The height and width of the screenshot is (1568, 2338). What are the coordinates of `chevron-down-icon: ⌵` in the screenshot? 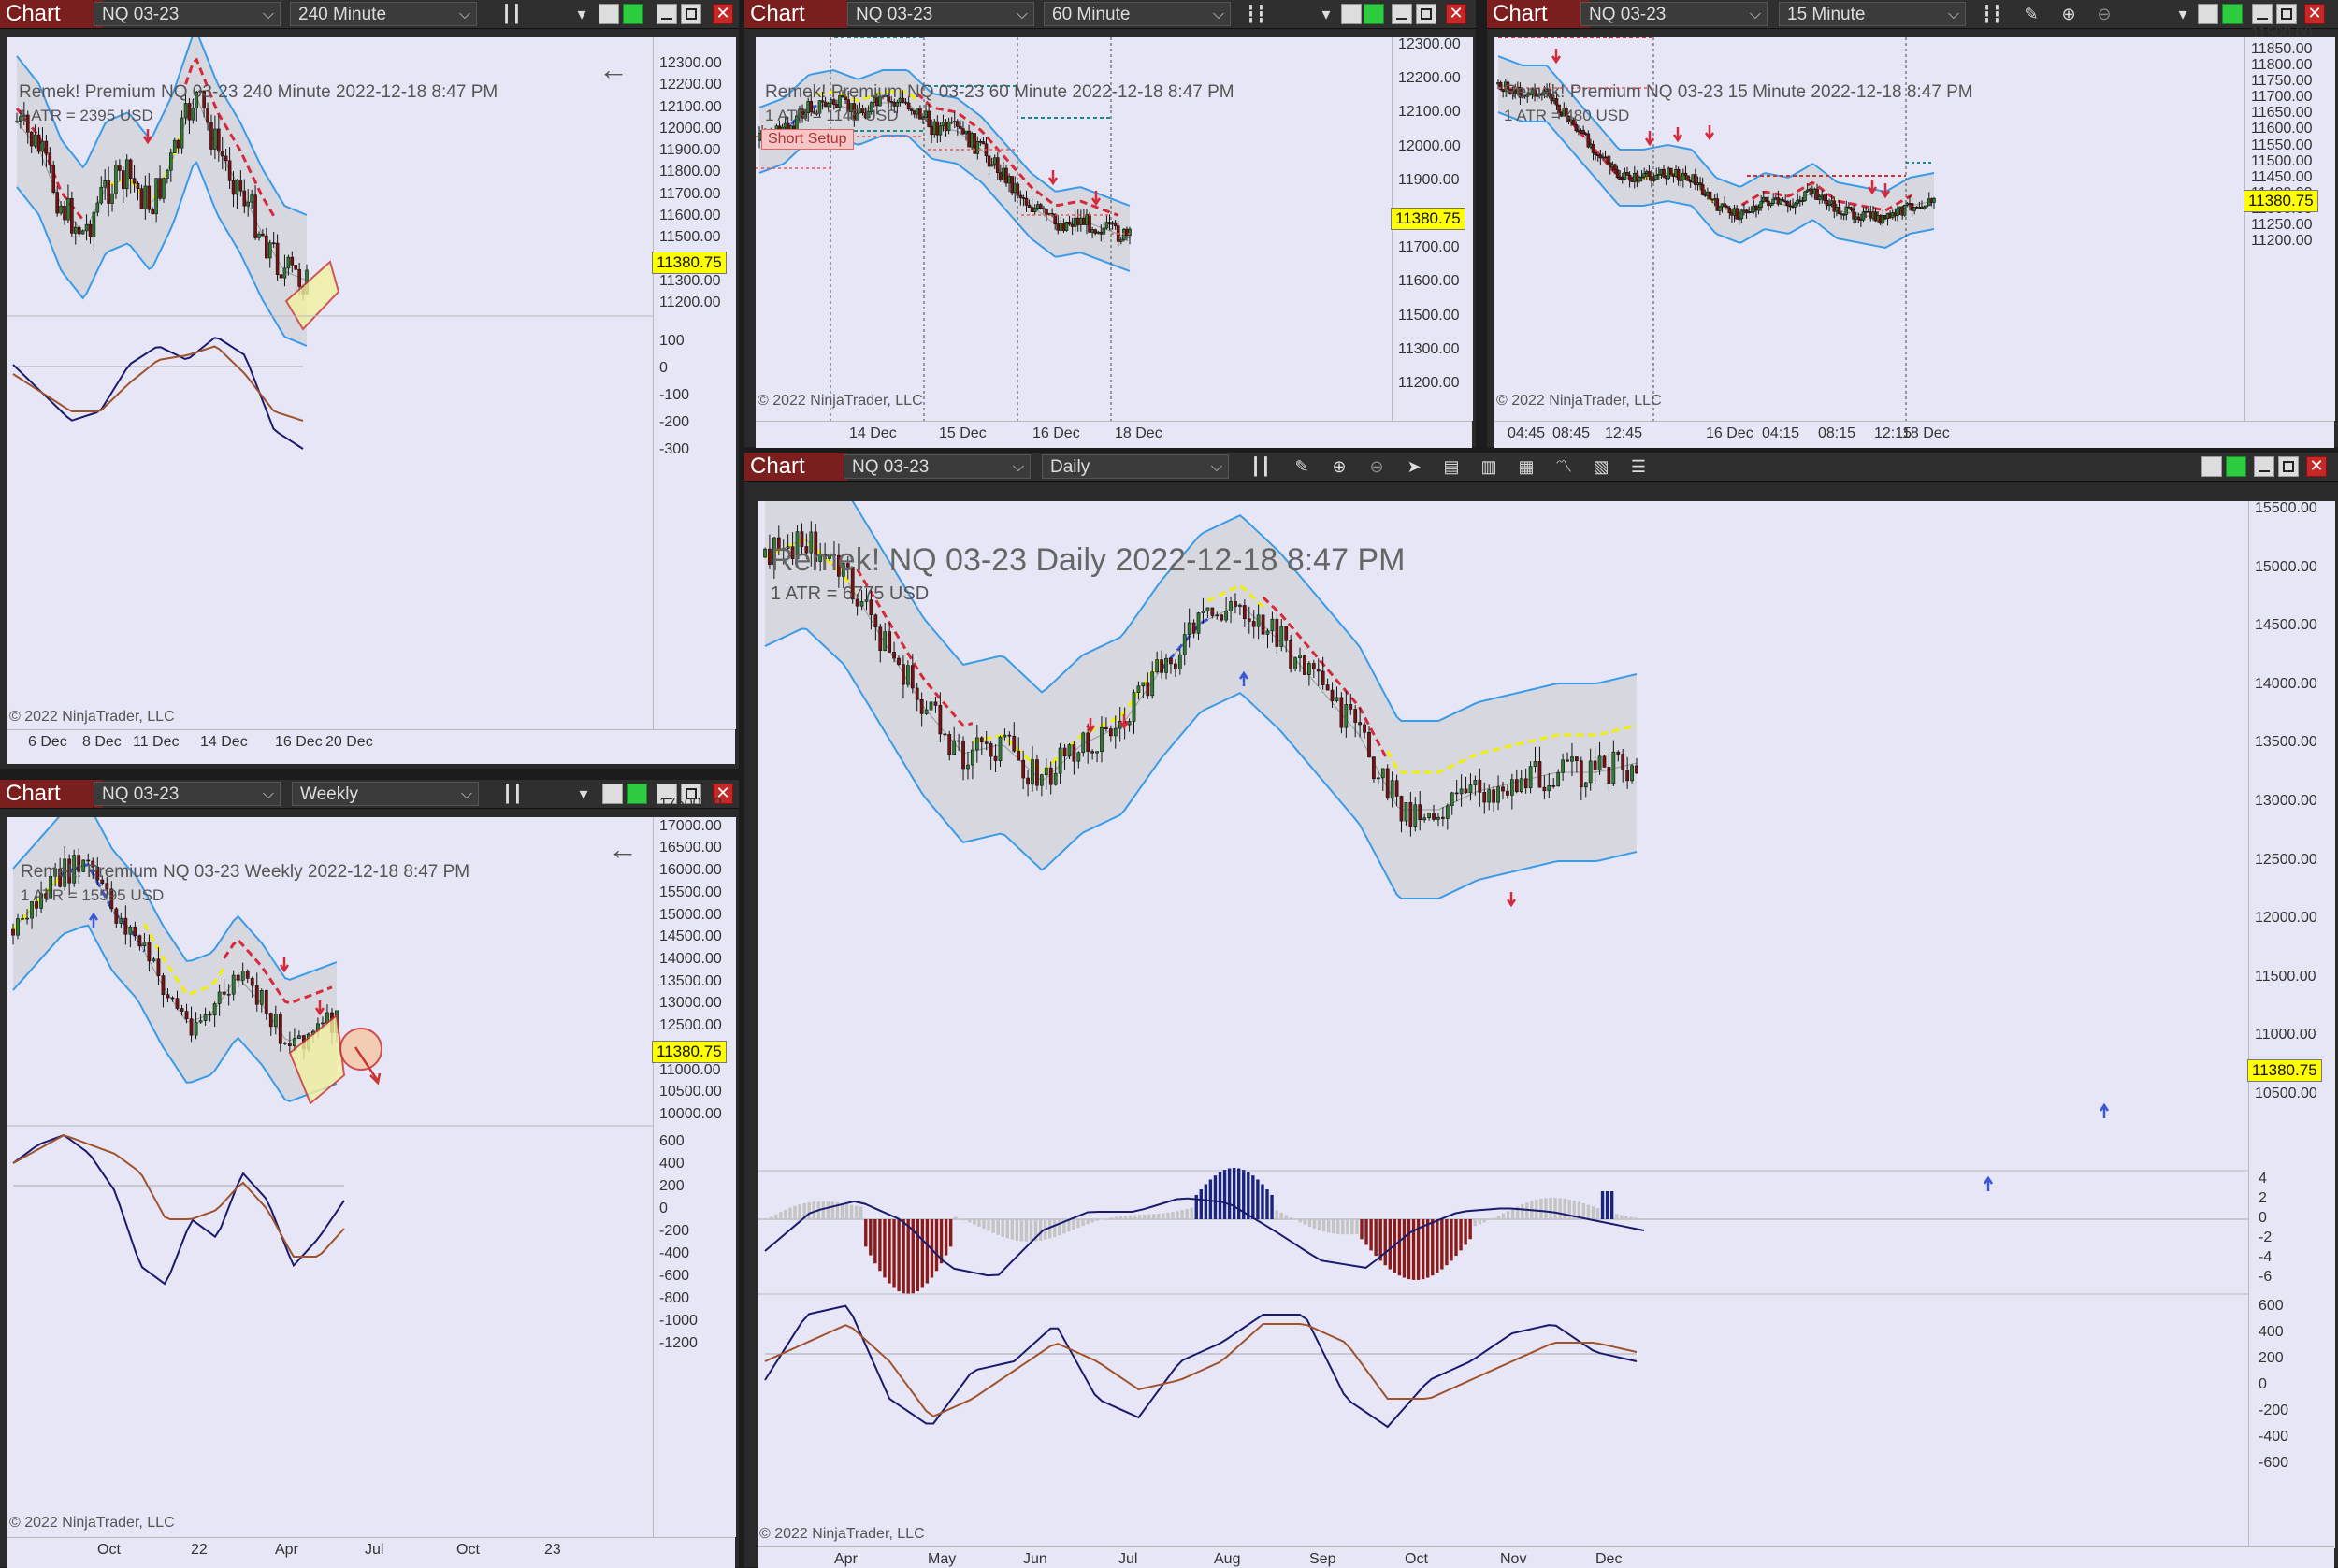 It's located at (465, 15).